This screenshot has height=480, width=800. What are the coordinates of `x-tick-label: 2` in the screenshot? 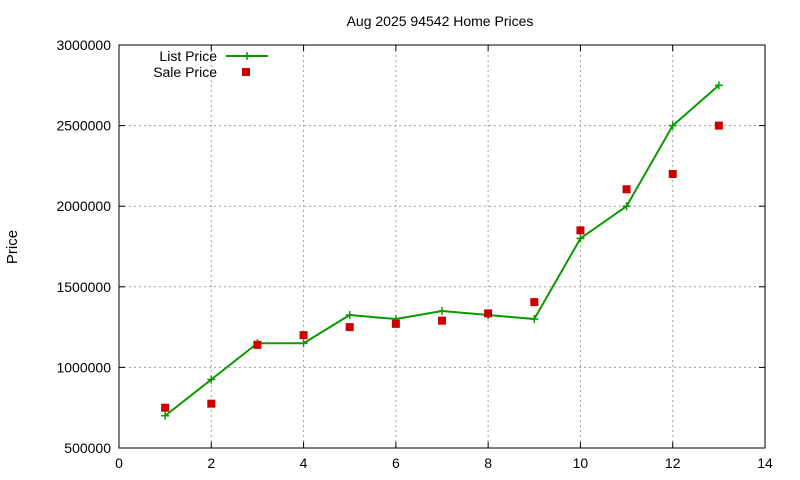 It's located at (211, 463).